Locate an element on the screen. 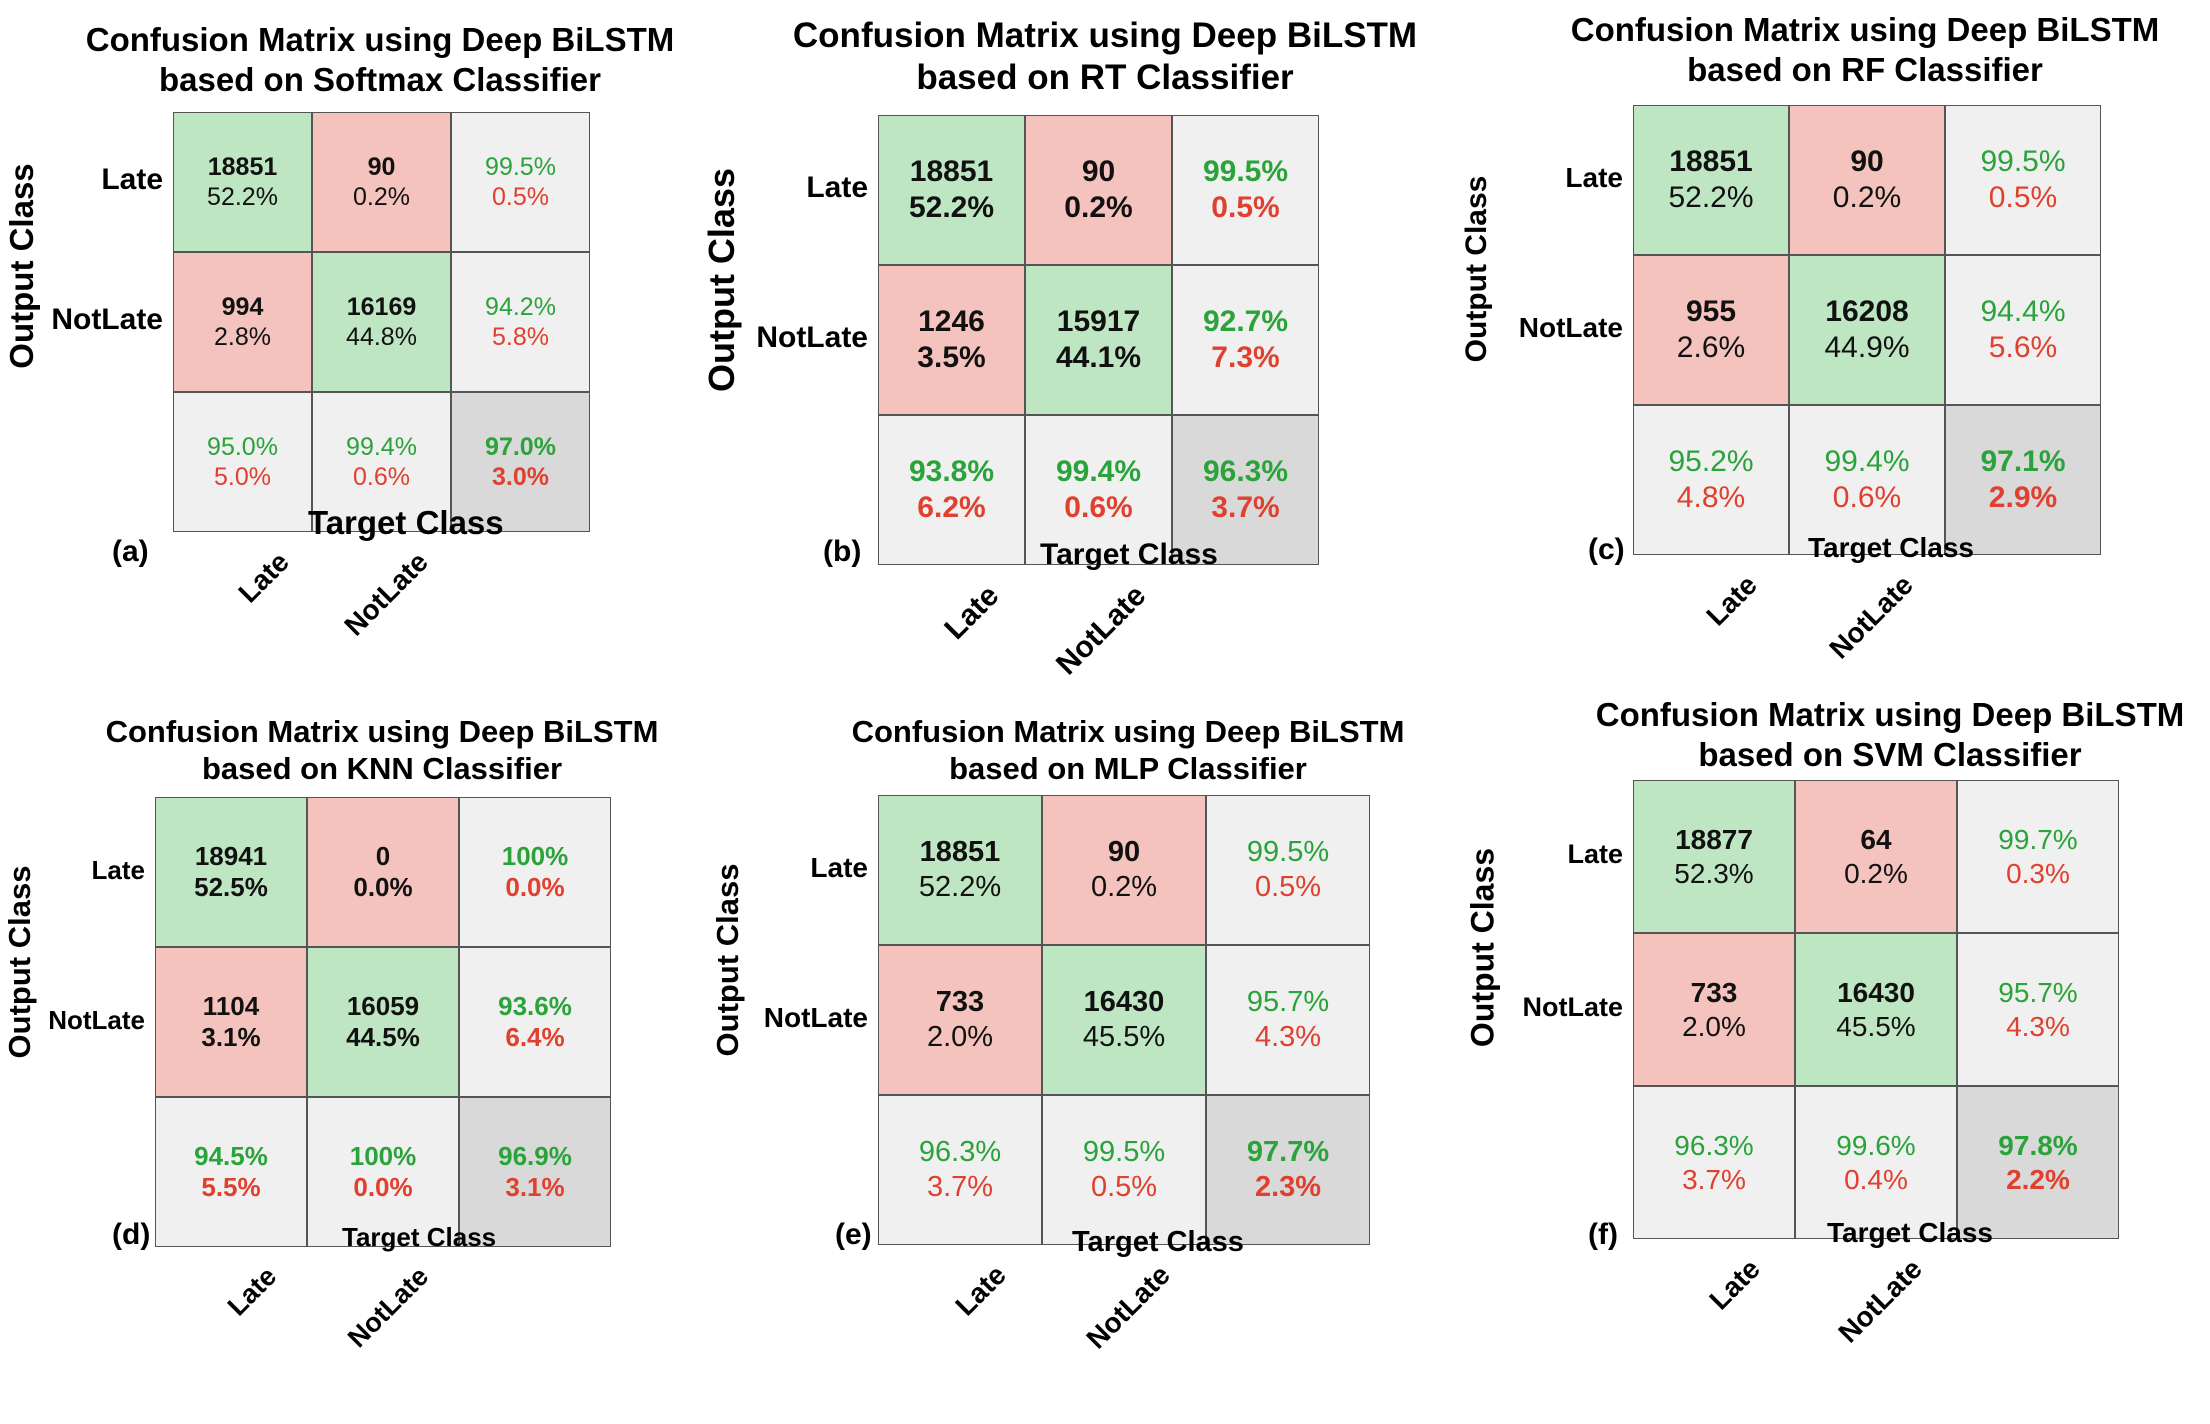 The height and width of the screenshot is (1424, 2210). column-summary-cell: 96.3% 3.7% is located at coordinates (960, 1170).